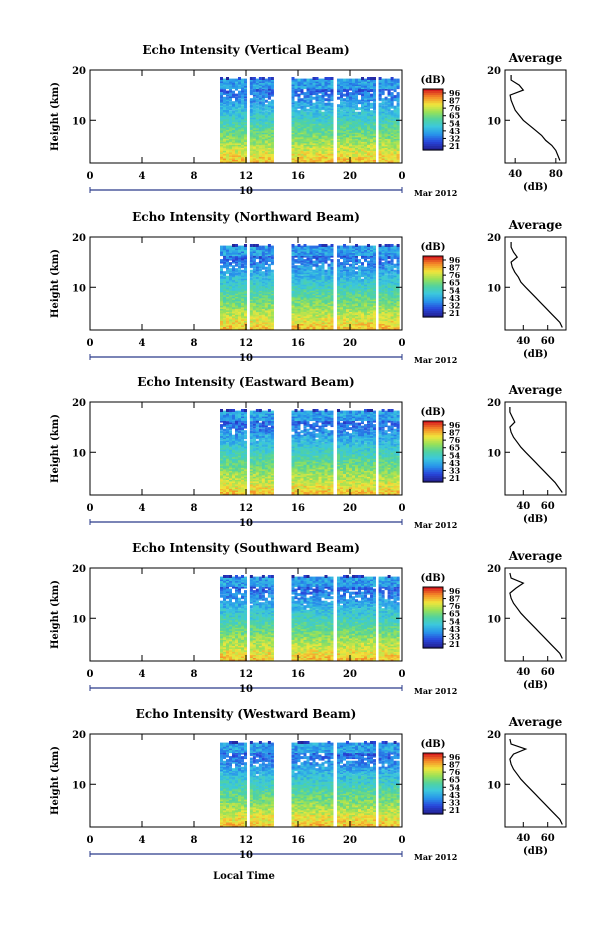 This screenshot has height=929, width=616. What do you see at coordinates (454, 116) in the screenshot?
I see `colorbar-tick-label: 65` at bounding box center [454, 116].